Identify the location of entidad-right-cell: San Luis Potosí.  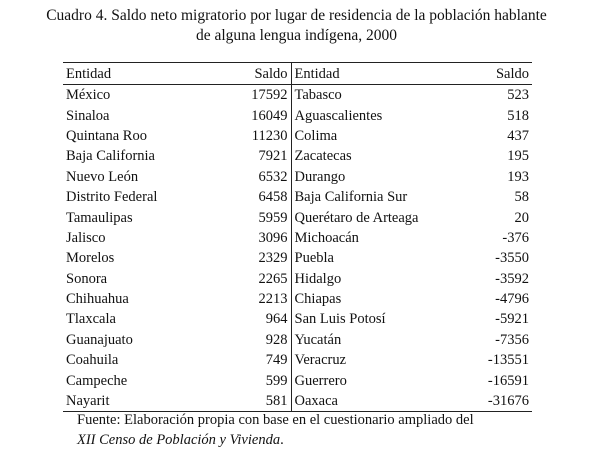
(340, 319).